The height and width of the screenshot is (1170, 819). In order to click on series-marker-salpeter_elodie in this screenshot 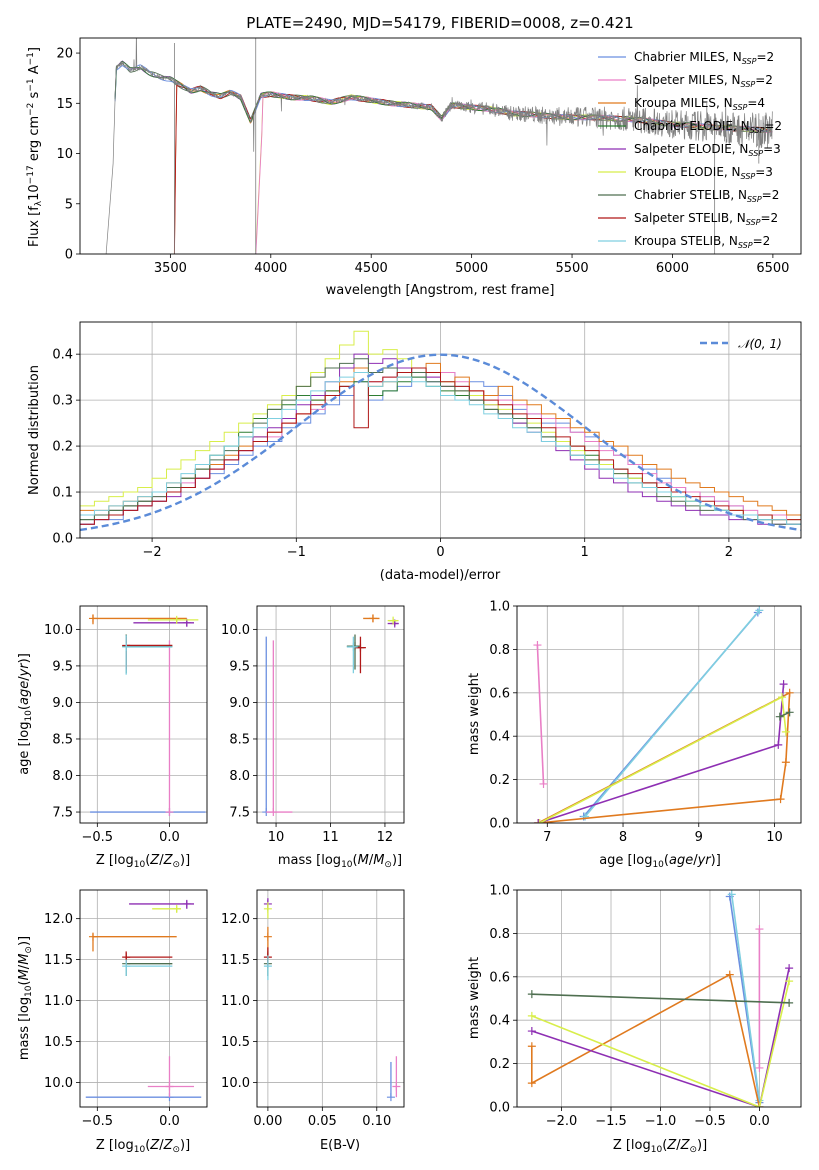, I will do `click(778, 744)`.